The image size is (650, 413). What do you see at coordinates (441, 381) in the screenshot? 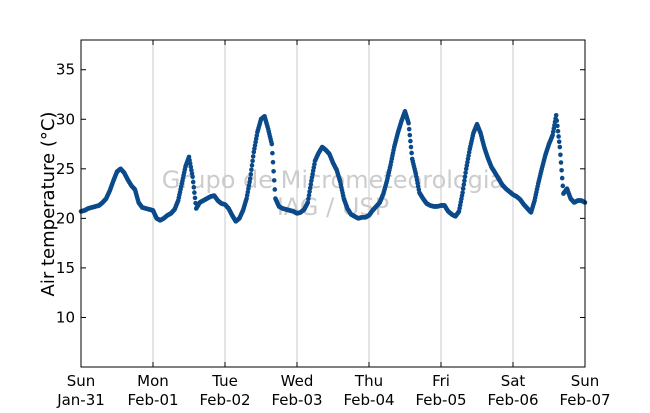
I see `x-tick-label-day: Fri` at bounding box center [441, 381].